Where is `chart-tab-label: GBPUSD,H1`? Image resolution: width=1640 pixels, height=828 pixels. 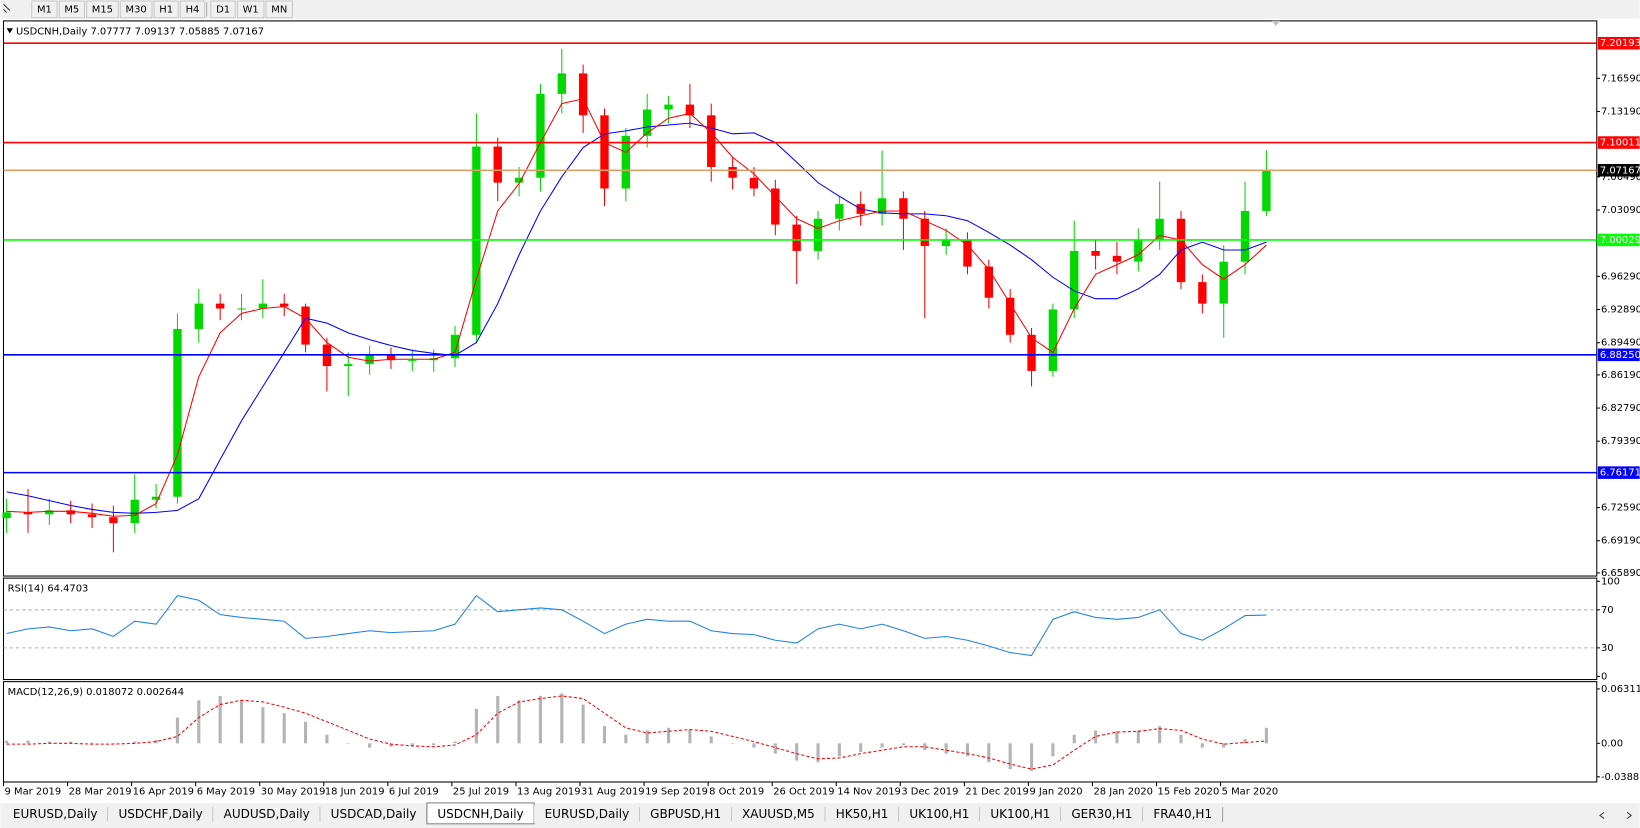 chart-tab-label: GBPUSD,H1 is located at coordinates (685, 814).